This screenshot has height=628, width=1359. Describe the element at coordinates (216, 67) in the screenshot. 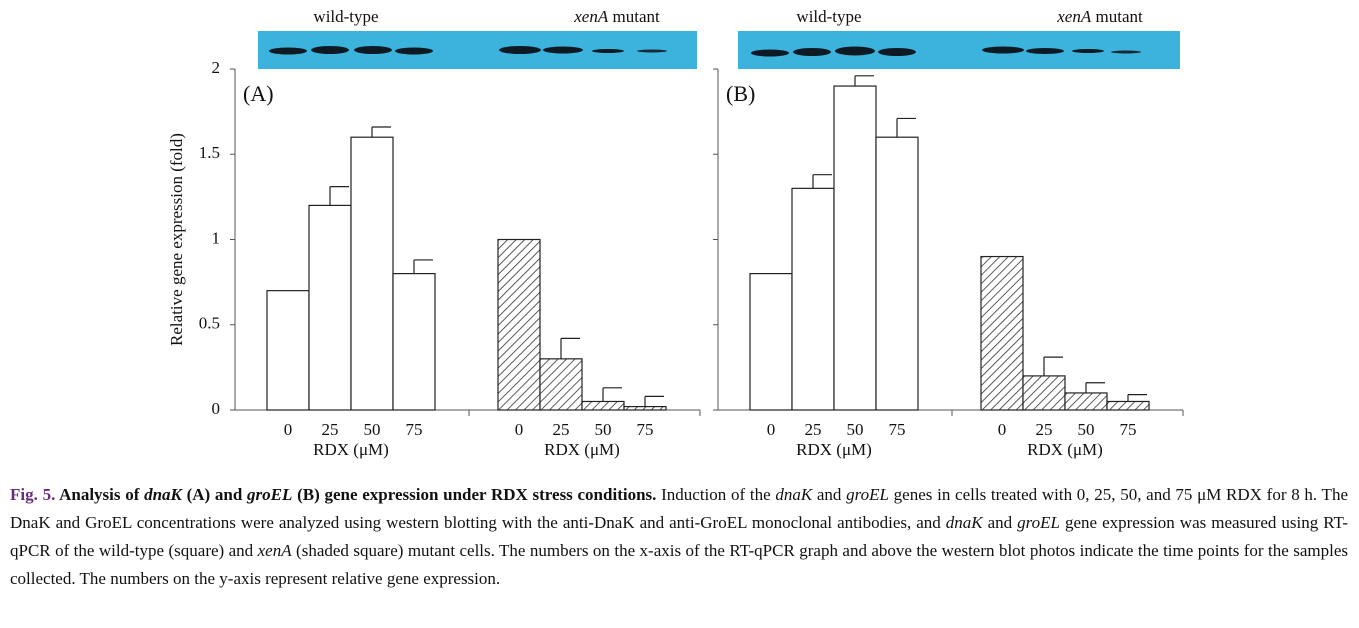

I see `y-tick-label: 2` at that location.